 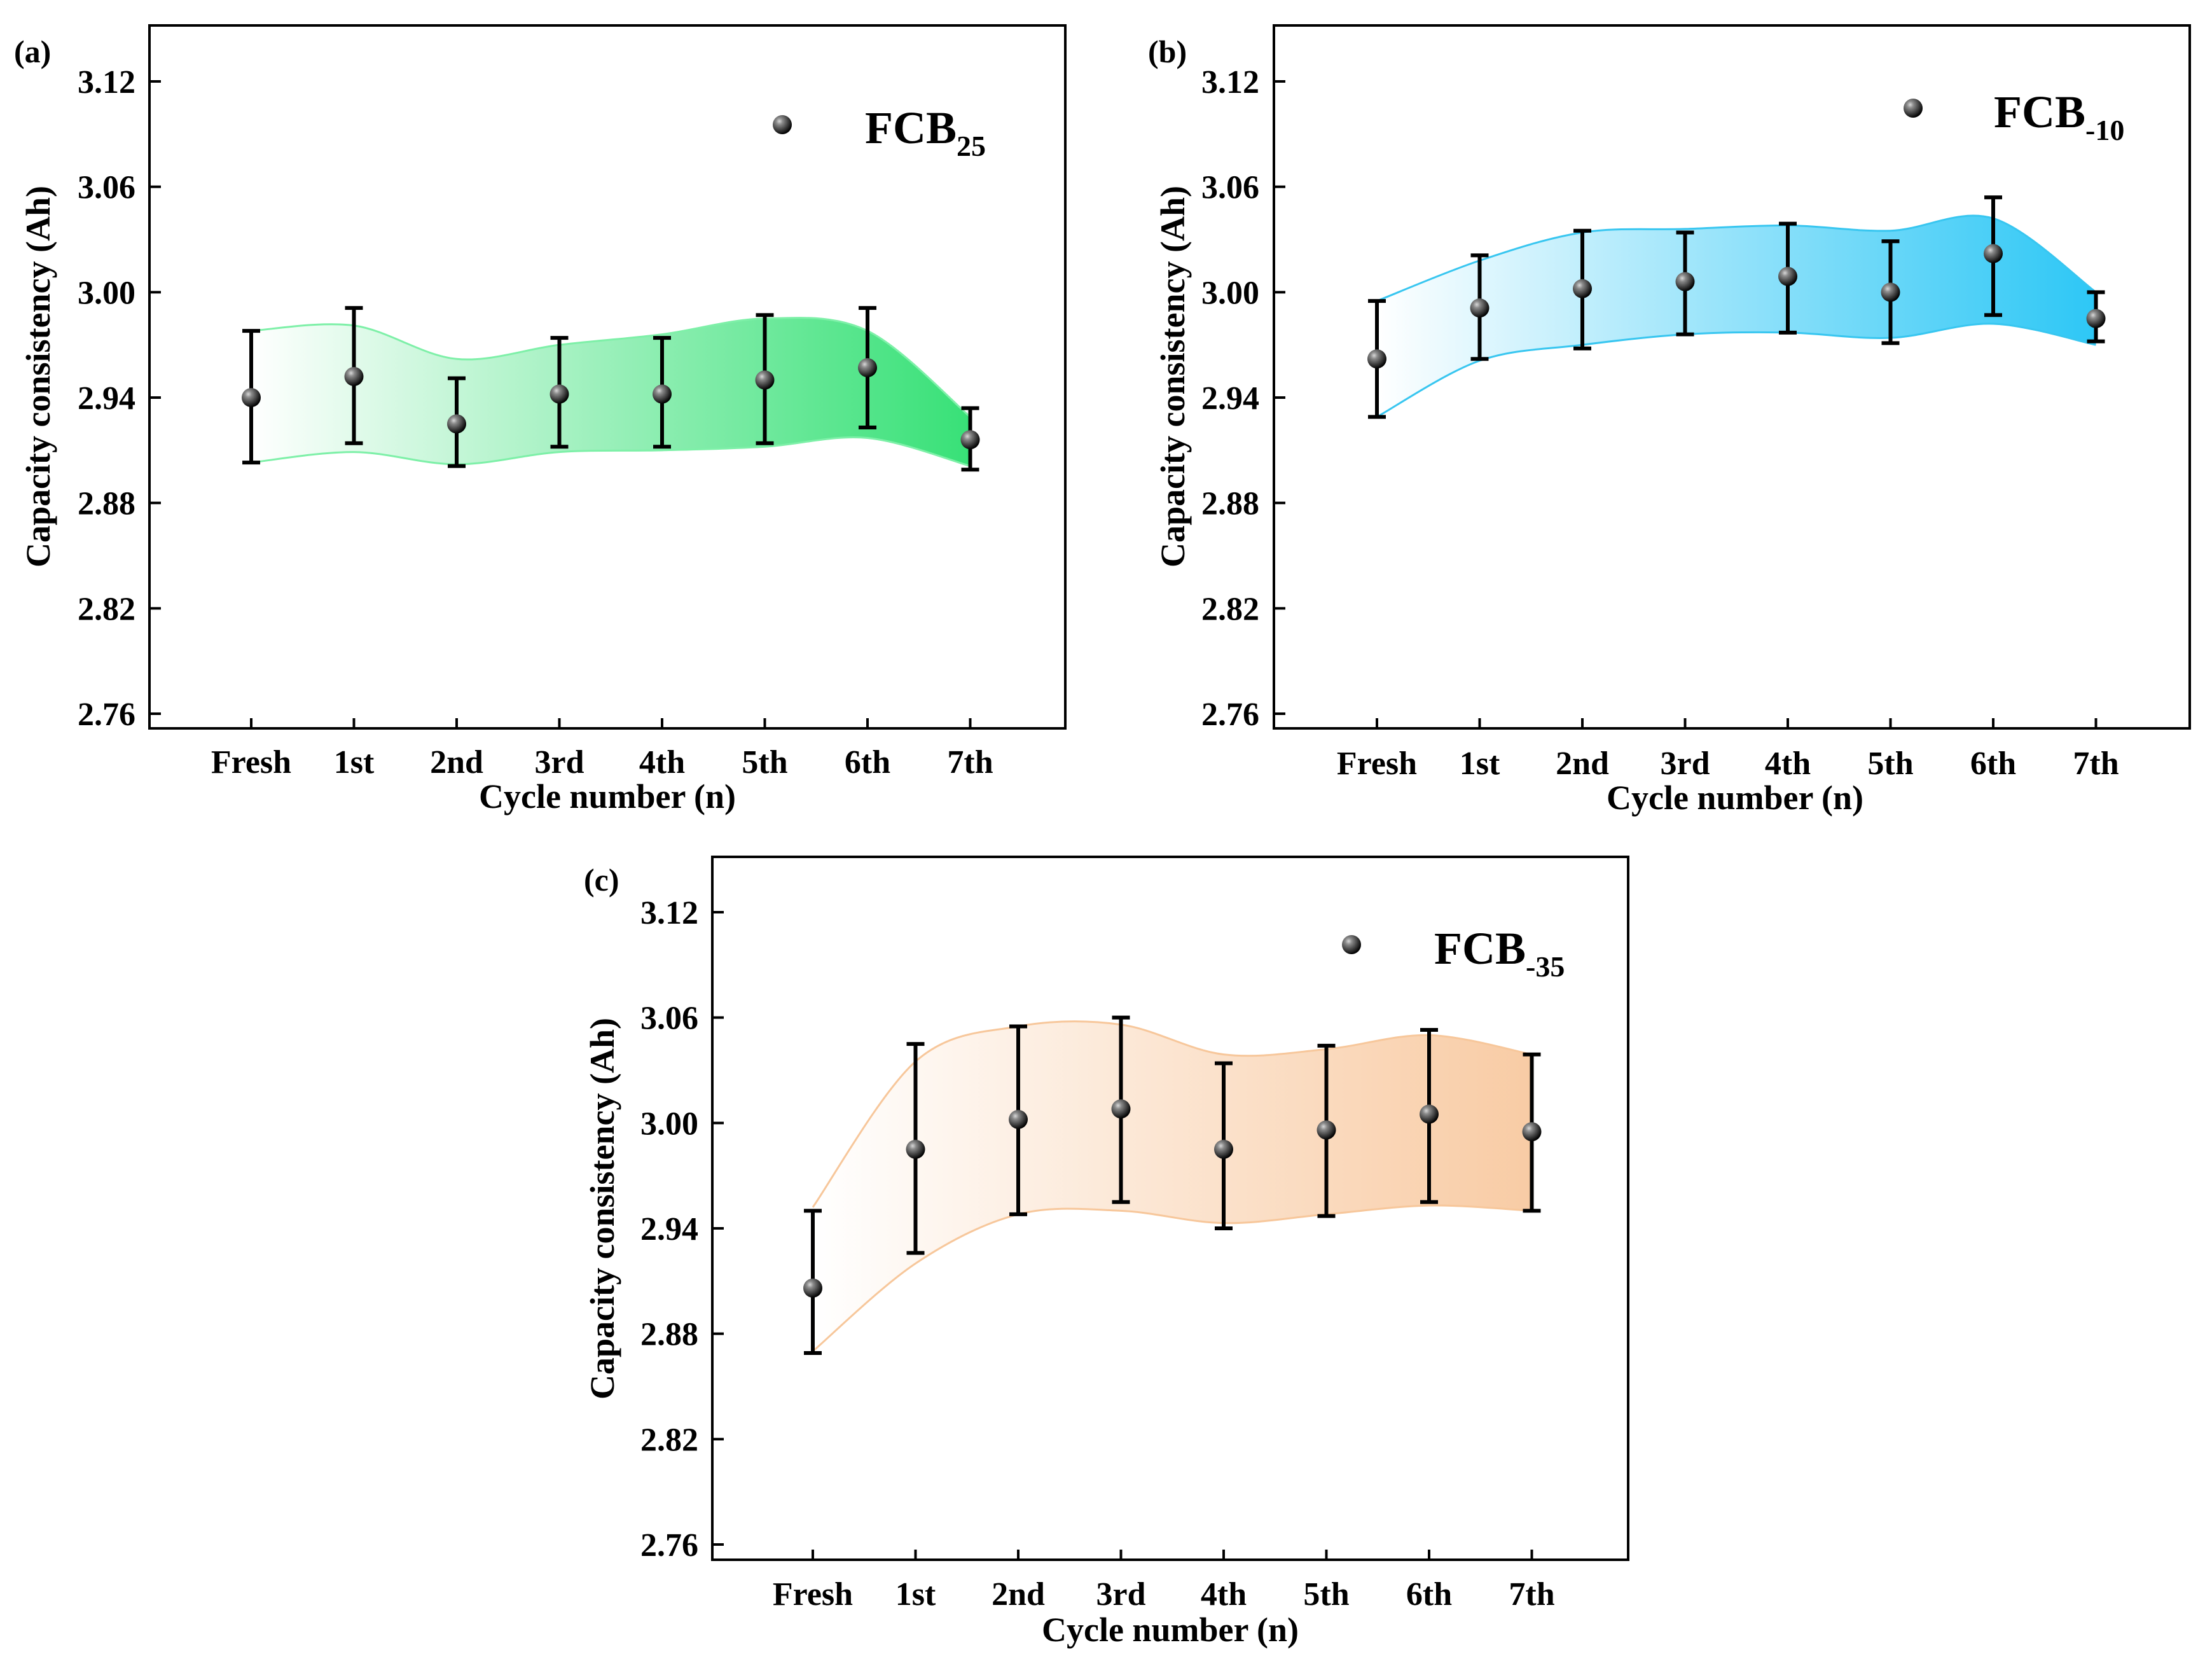 I want to click on band-lower-edge, so click(x=1172, y=1278).